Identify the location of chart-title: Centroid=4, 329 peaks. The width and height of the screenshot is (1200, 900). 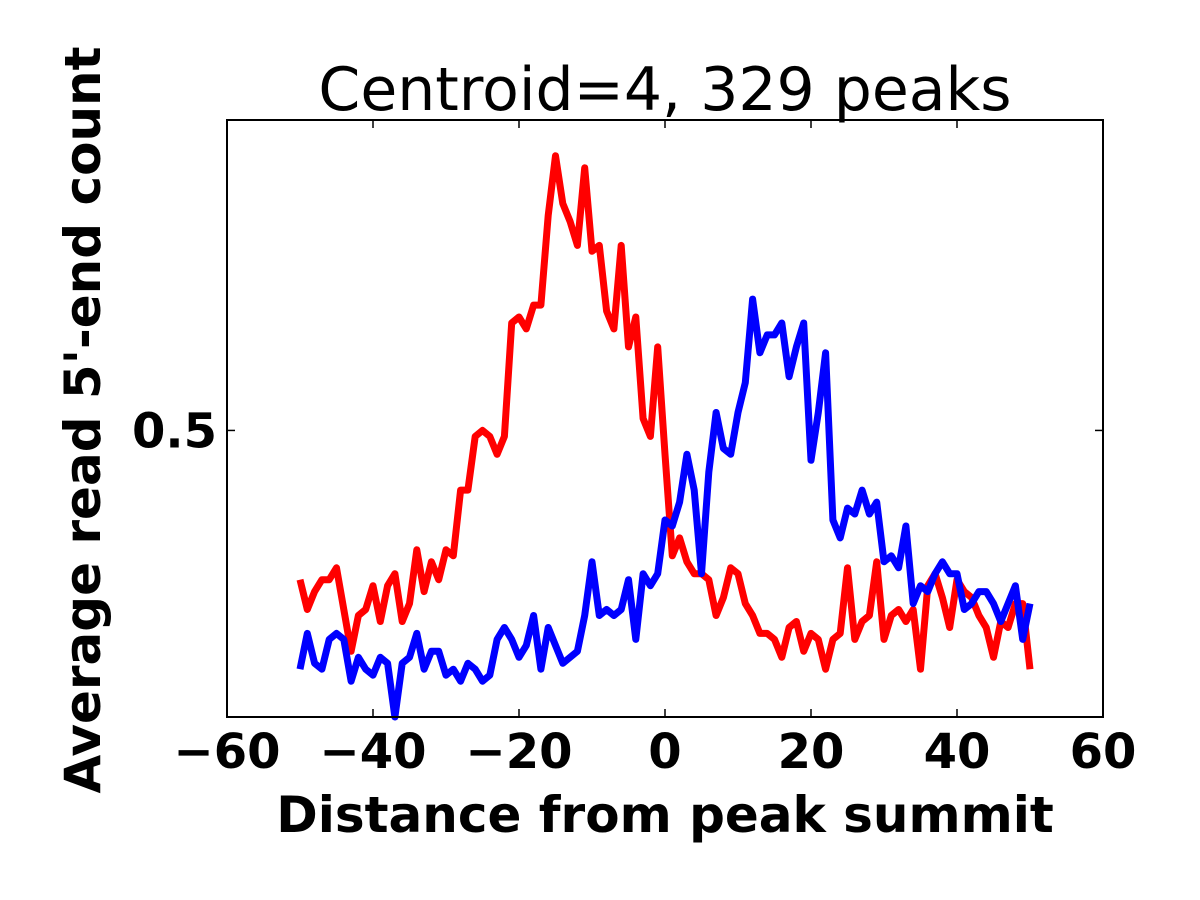
(664, 90).